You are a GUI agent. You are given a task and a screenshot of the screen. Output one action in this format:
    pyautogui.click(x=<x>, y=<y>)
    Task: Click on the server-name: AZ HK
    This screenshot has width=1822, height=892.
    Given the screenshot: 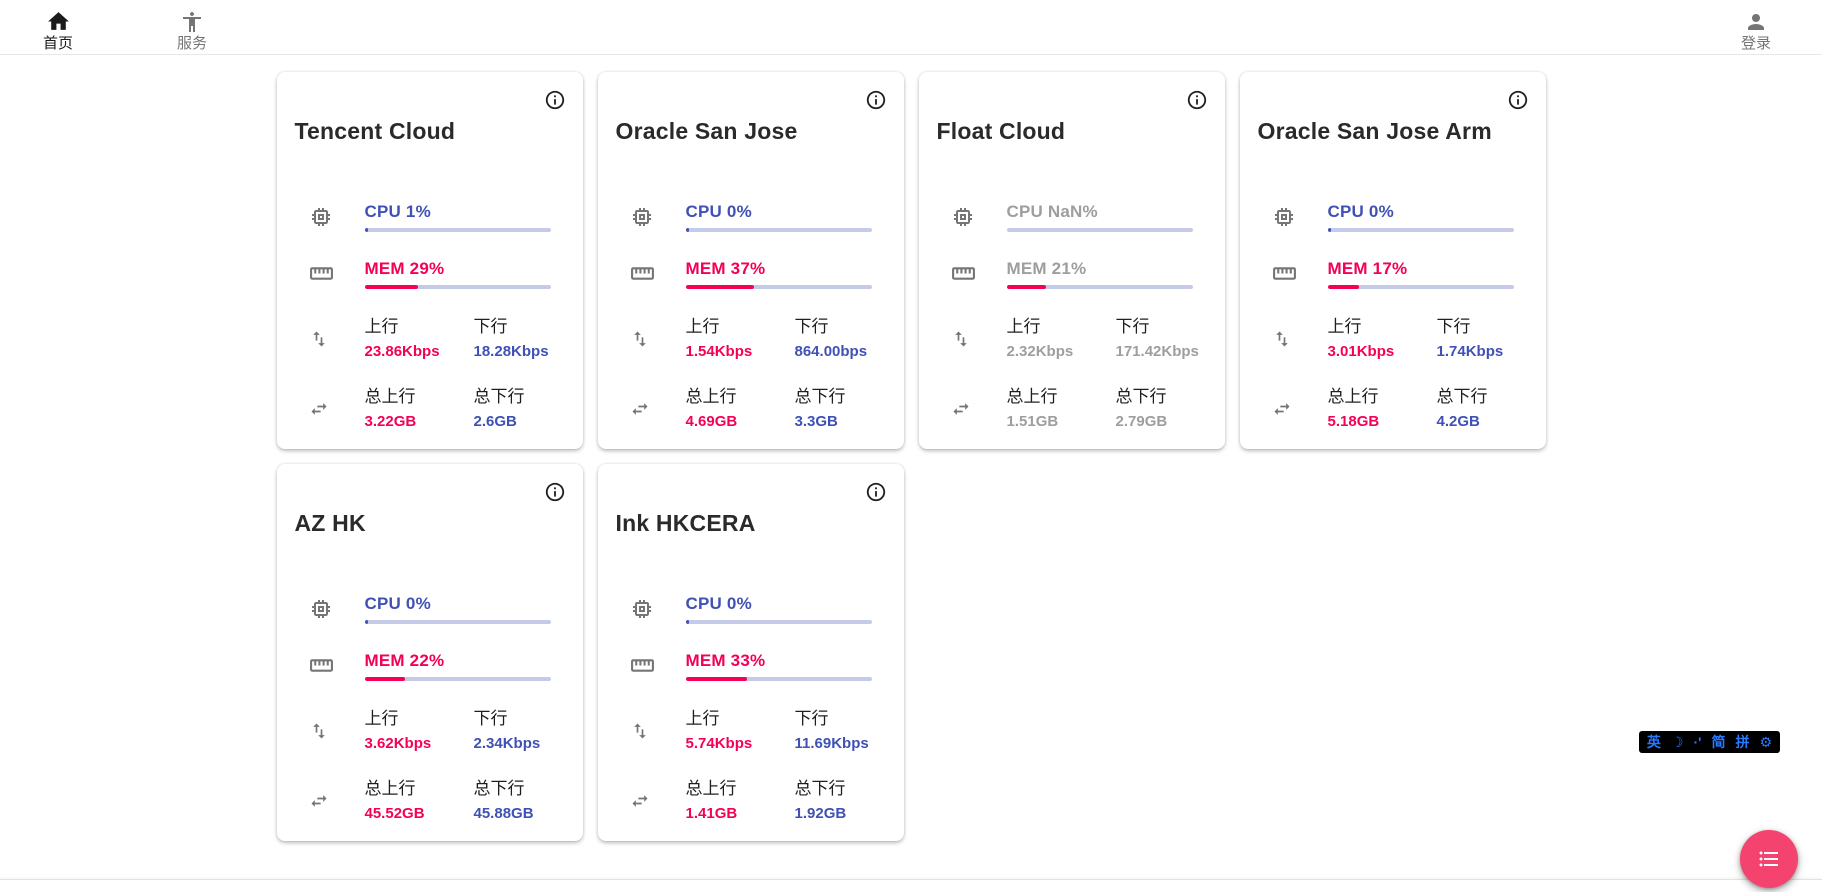 What is the action you would take?
    pyautogui.click(x=330, y=523)
    